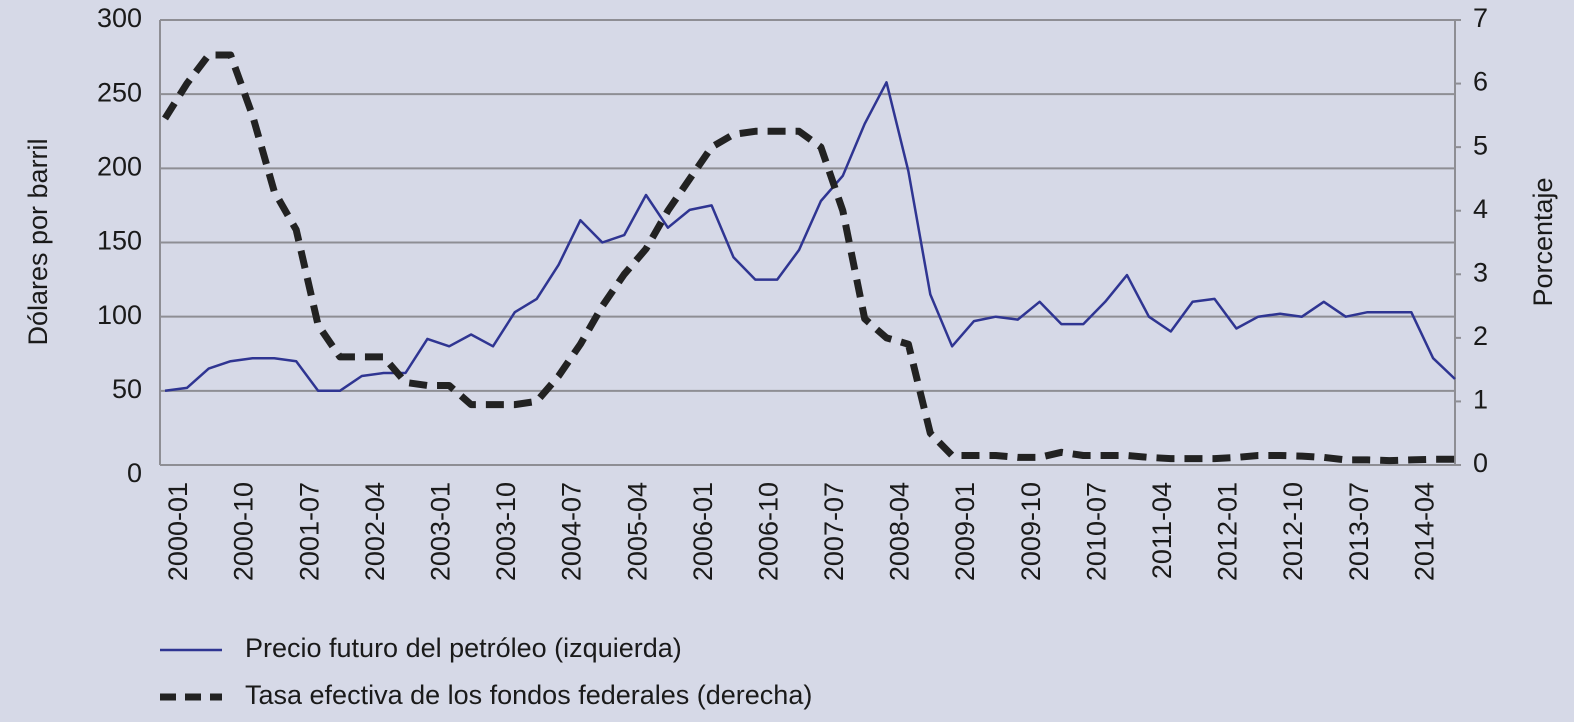  Describe the element at coordinates (119, 315) in the screenshot. I see `y-tick-label: 100` at that location.